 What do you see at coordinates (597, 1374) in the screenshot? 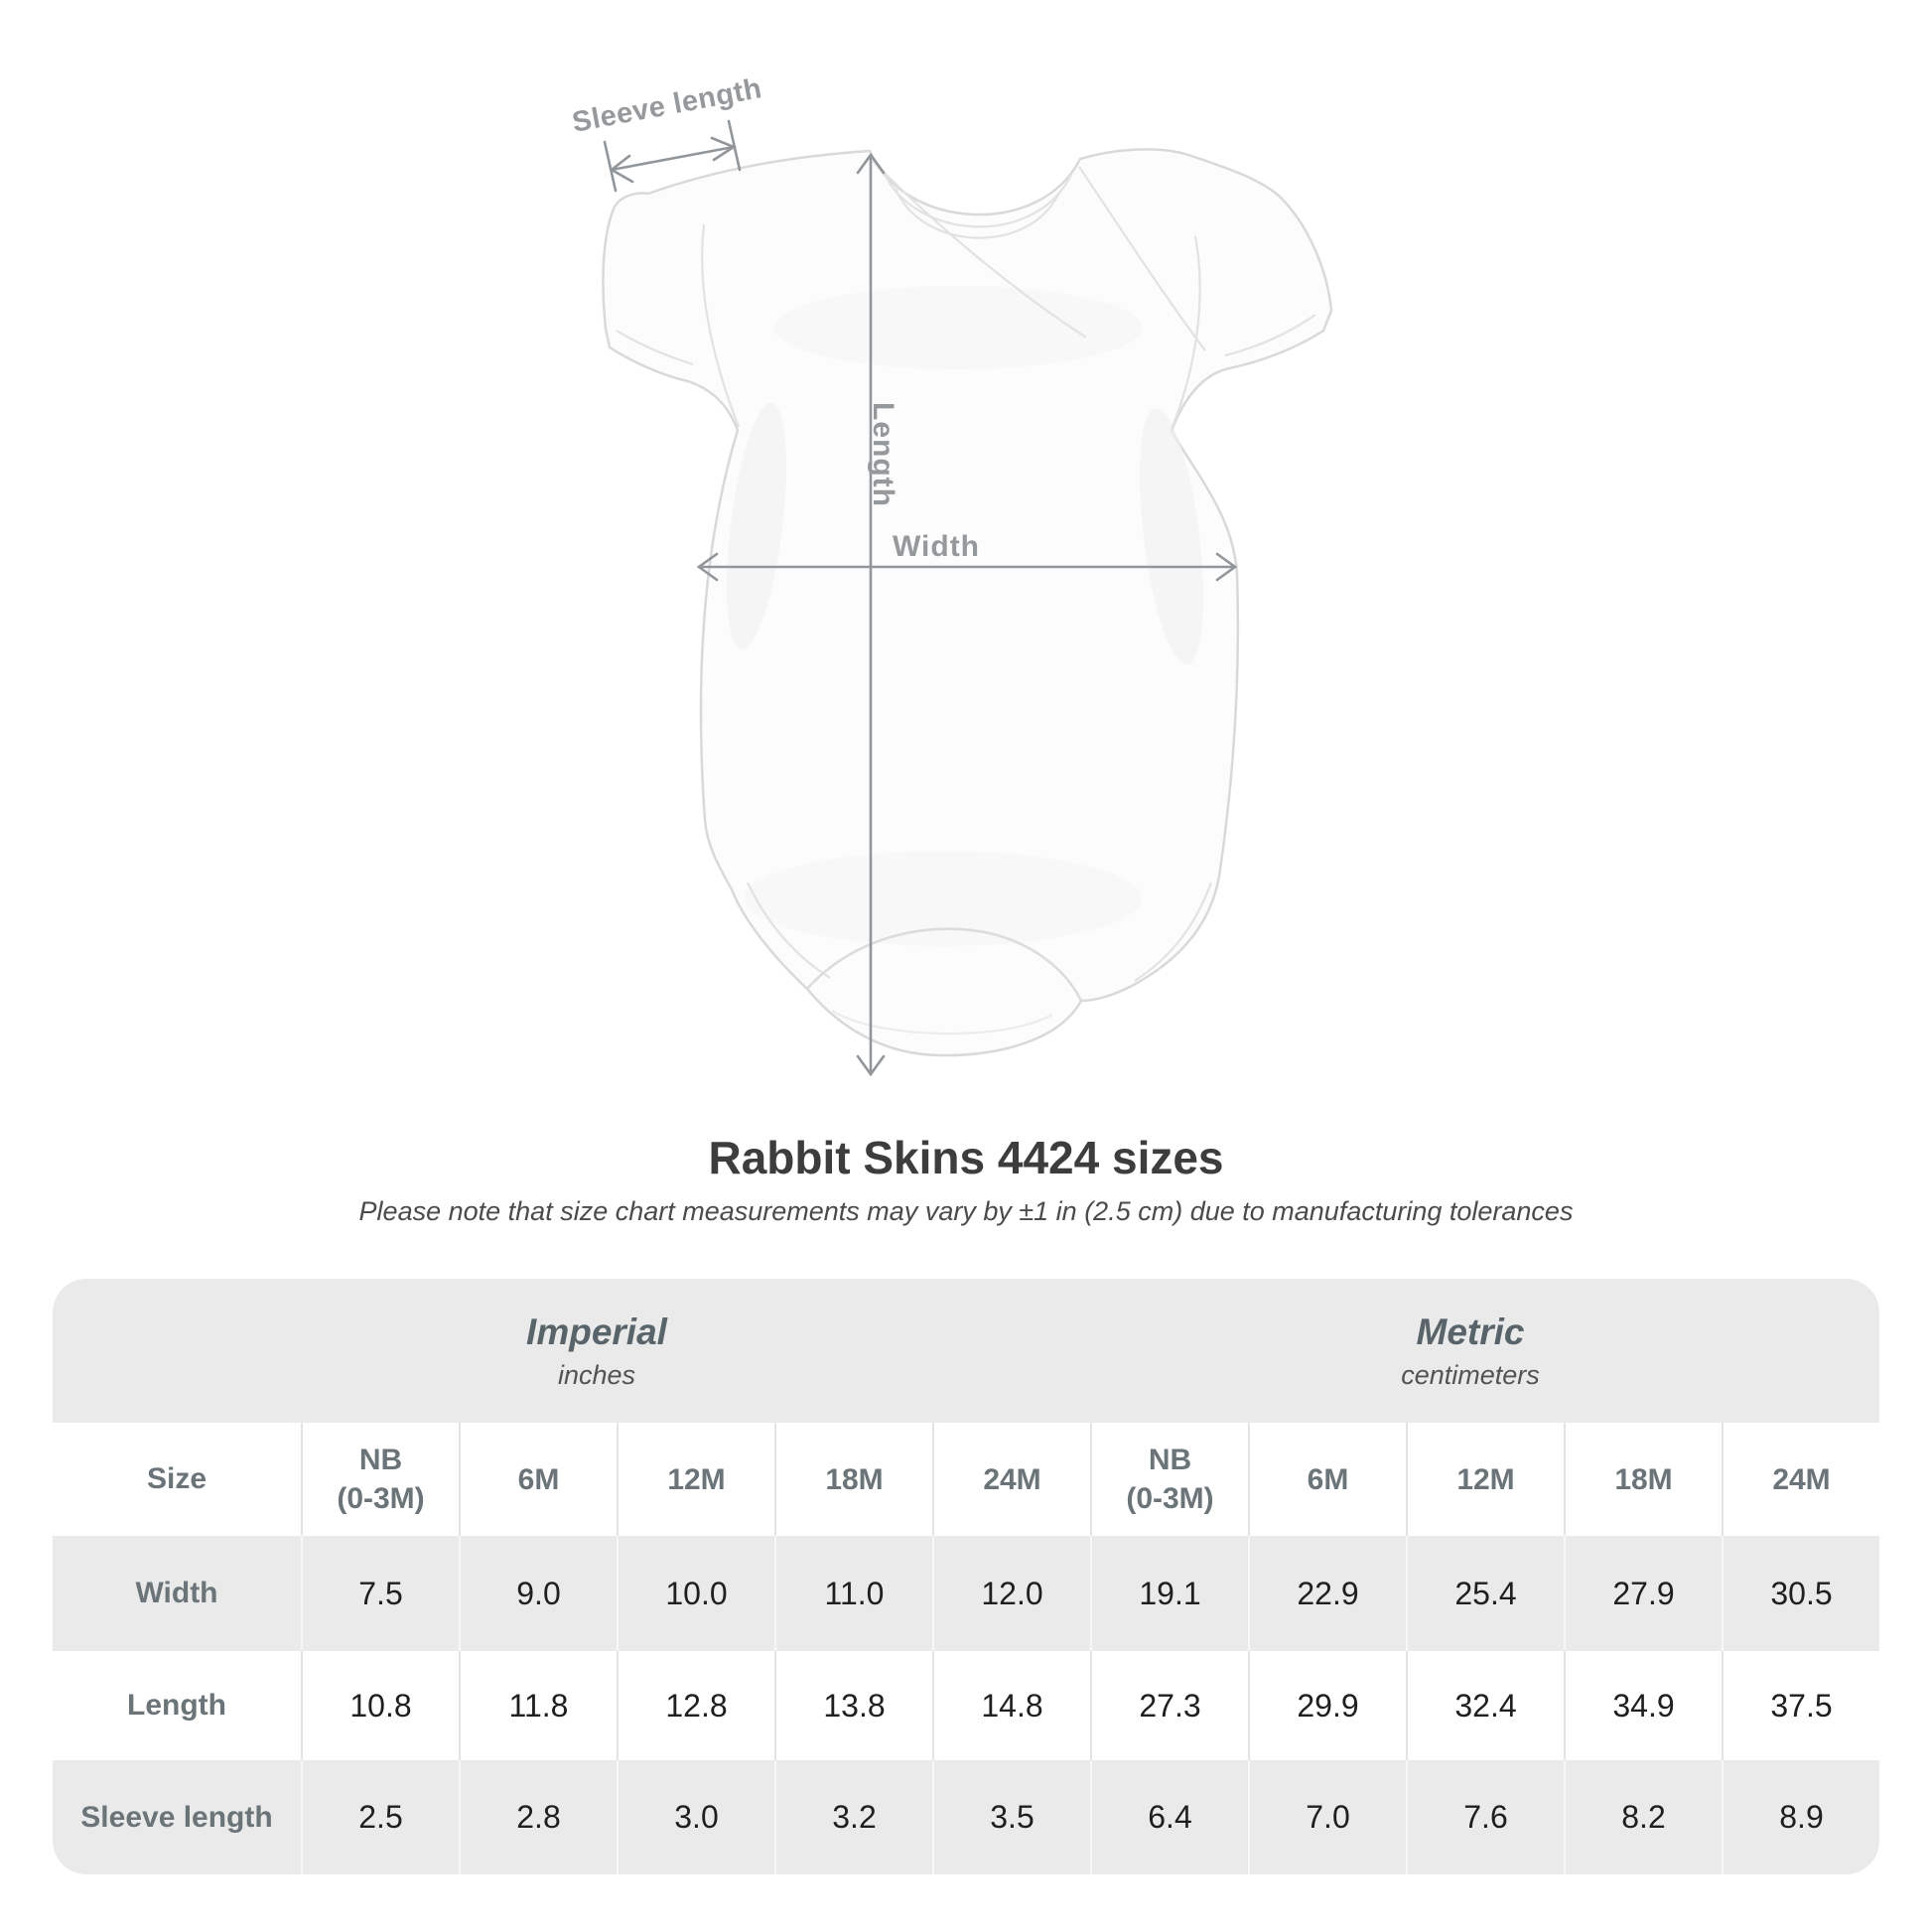
I see `imperial-group-unit: inches` at bounding box center [597, 1374].